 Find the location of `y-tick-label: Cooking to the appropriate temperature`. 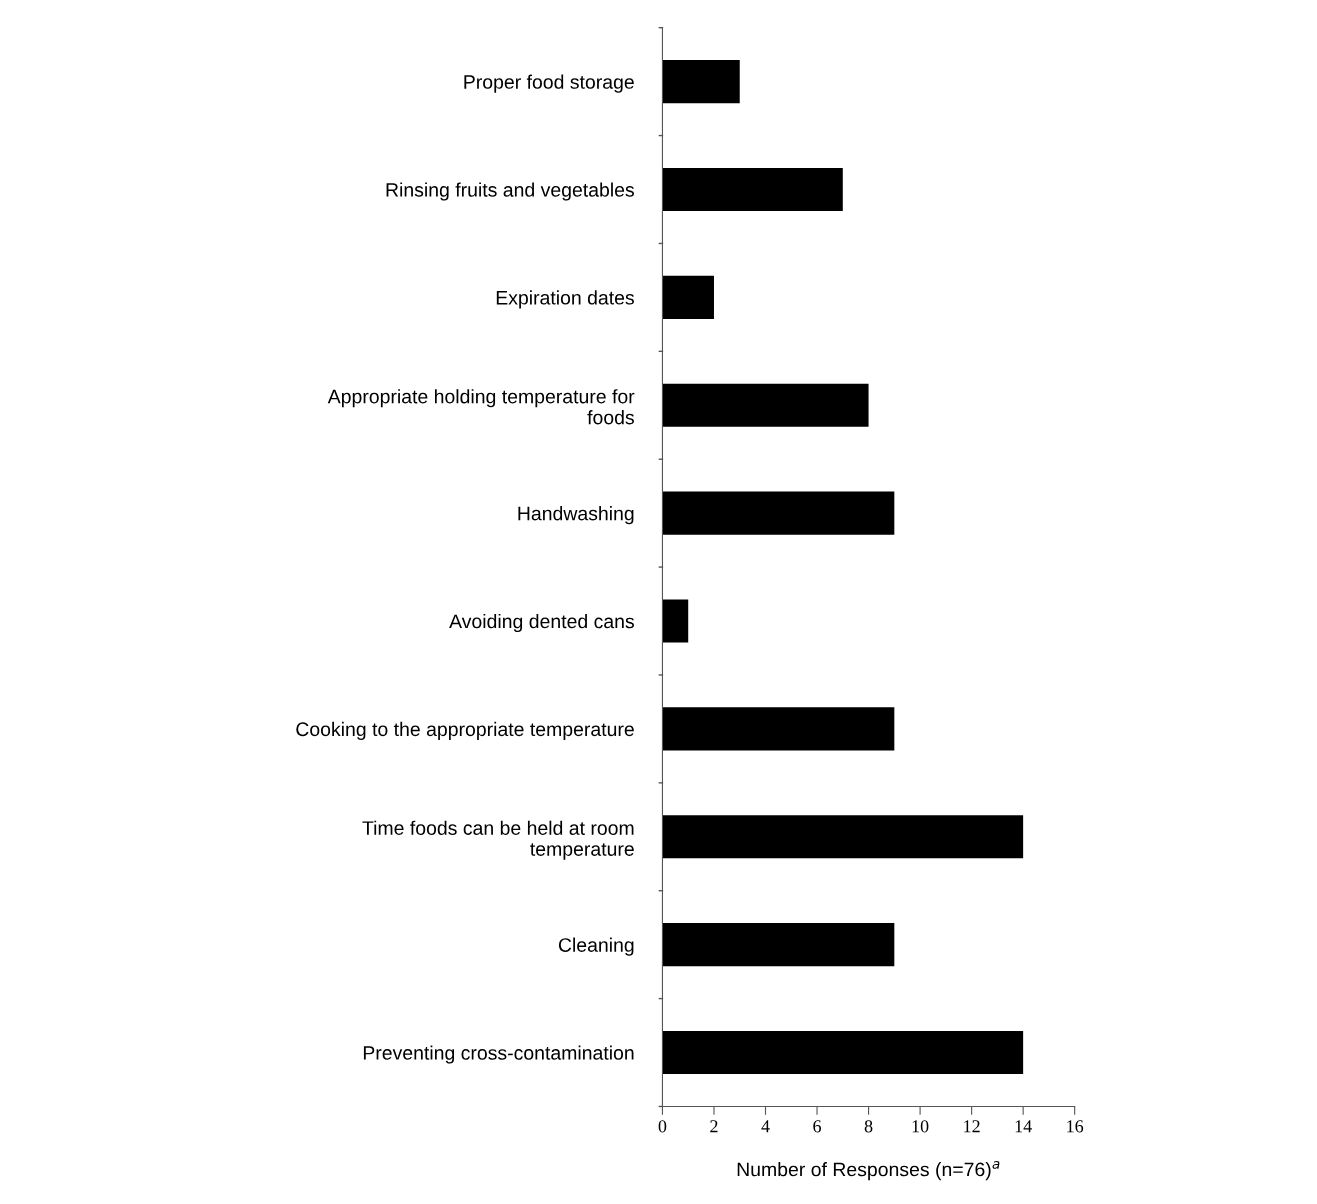

y-tick-label: Cooking to the appropriate temperature is located at coordinates (465, 730).